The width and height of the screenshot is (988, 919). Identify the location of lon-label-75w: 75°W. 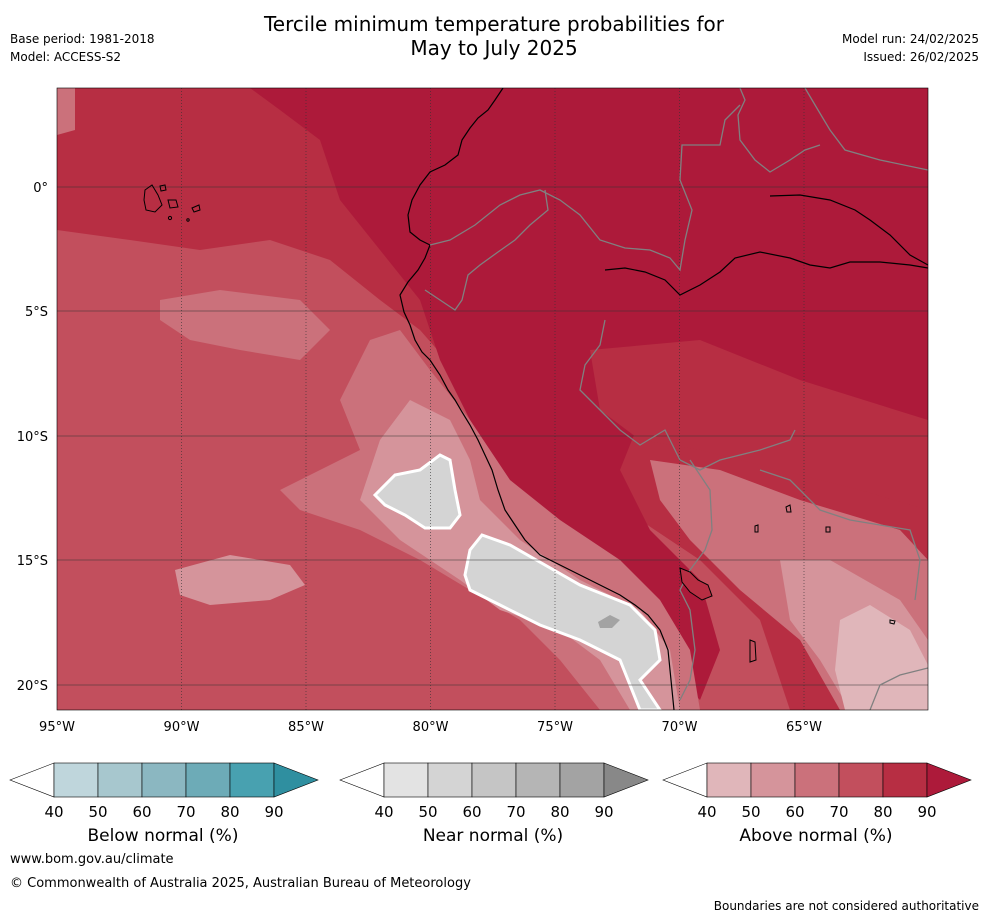
(555, 727).